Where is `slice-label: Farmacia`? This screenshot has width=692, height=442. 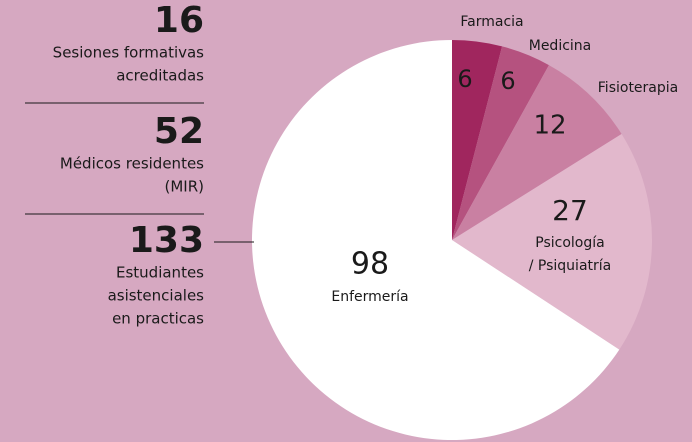 slice-label: Farmacia is located at coordinates (491, 22).